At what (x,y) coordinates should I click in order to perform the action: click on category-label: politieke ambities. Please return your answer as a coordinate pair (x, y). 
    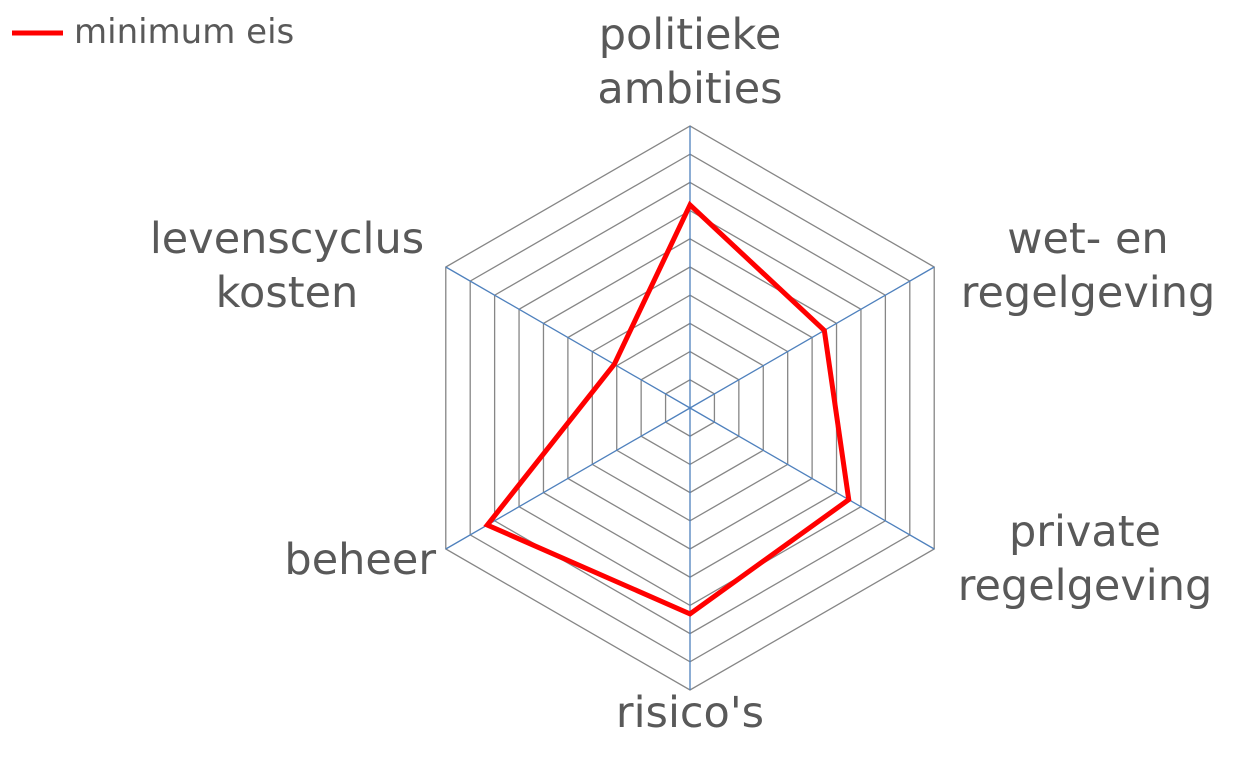
    Looking at the image, I should click on (690, 62).